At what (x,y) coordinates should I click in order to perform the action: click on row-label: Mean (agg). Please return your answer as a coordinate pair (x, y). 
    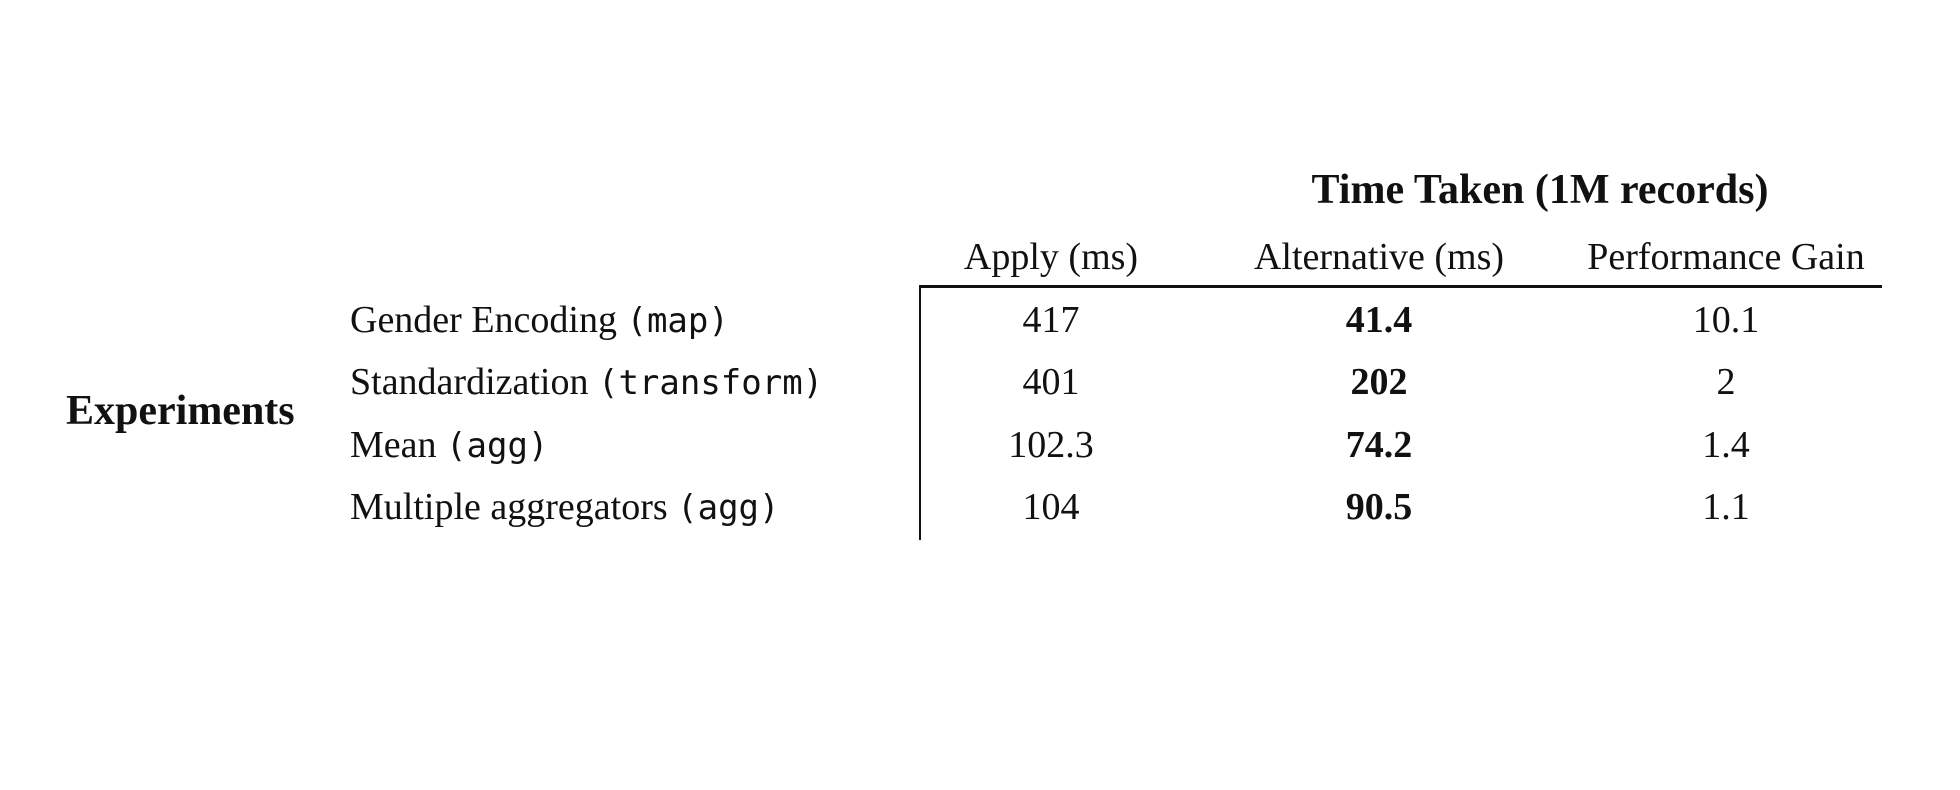
    Looking at the image, I should click on (449, 445).